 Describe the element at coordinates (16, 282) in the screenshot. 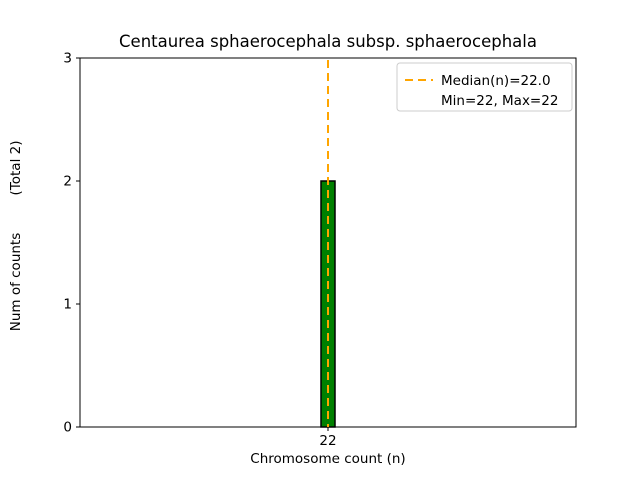

I see `y-axis-label: Num of counts` at that location.